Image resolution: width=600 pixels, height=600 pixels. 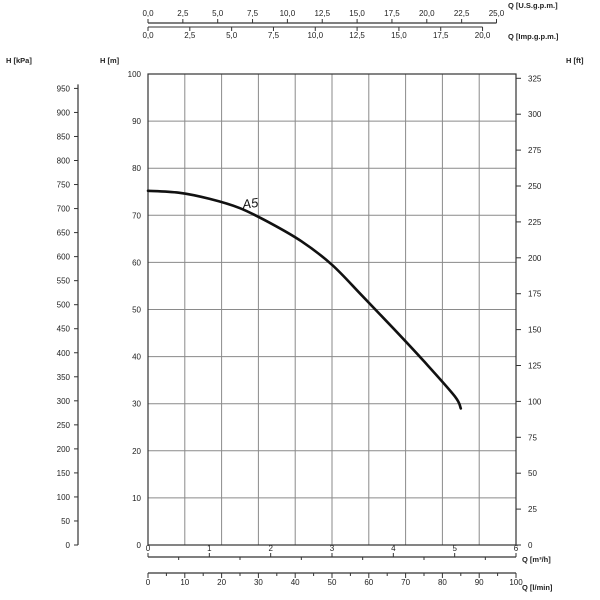 What do you see at coordinates (64, 281) in the screenshot?
I see `tick-label-kpa: 550` at bounding box center [64, 281].